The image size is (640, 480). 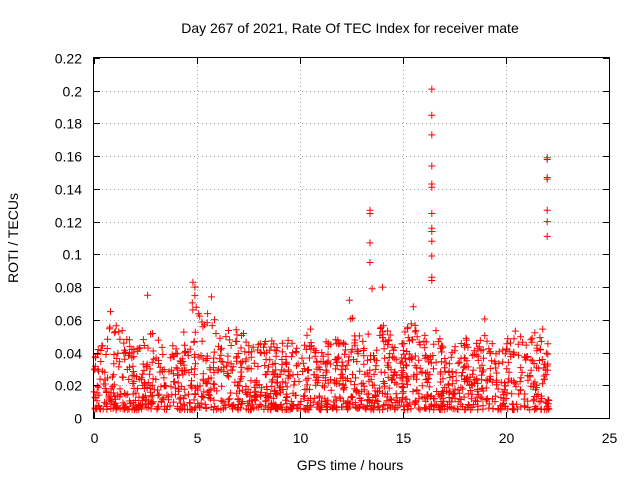 What do you see at coordinates (68, 223) in the screenshot?
I see `y-tick-label: 0.12` at bounding box center [68, 223].